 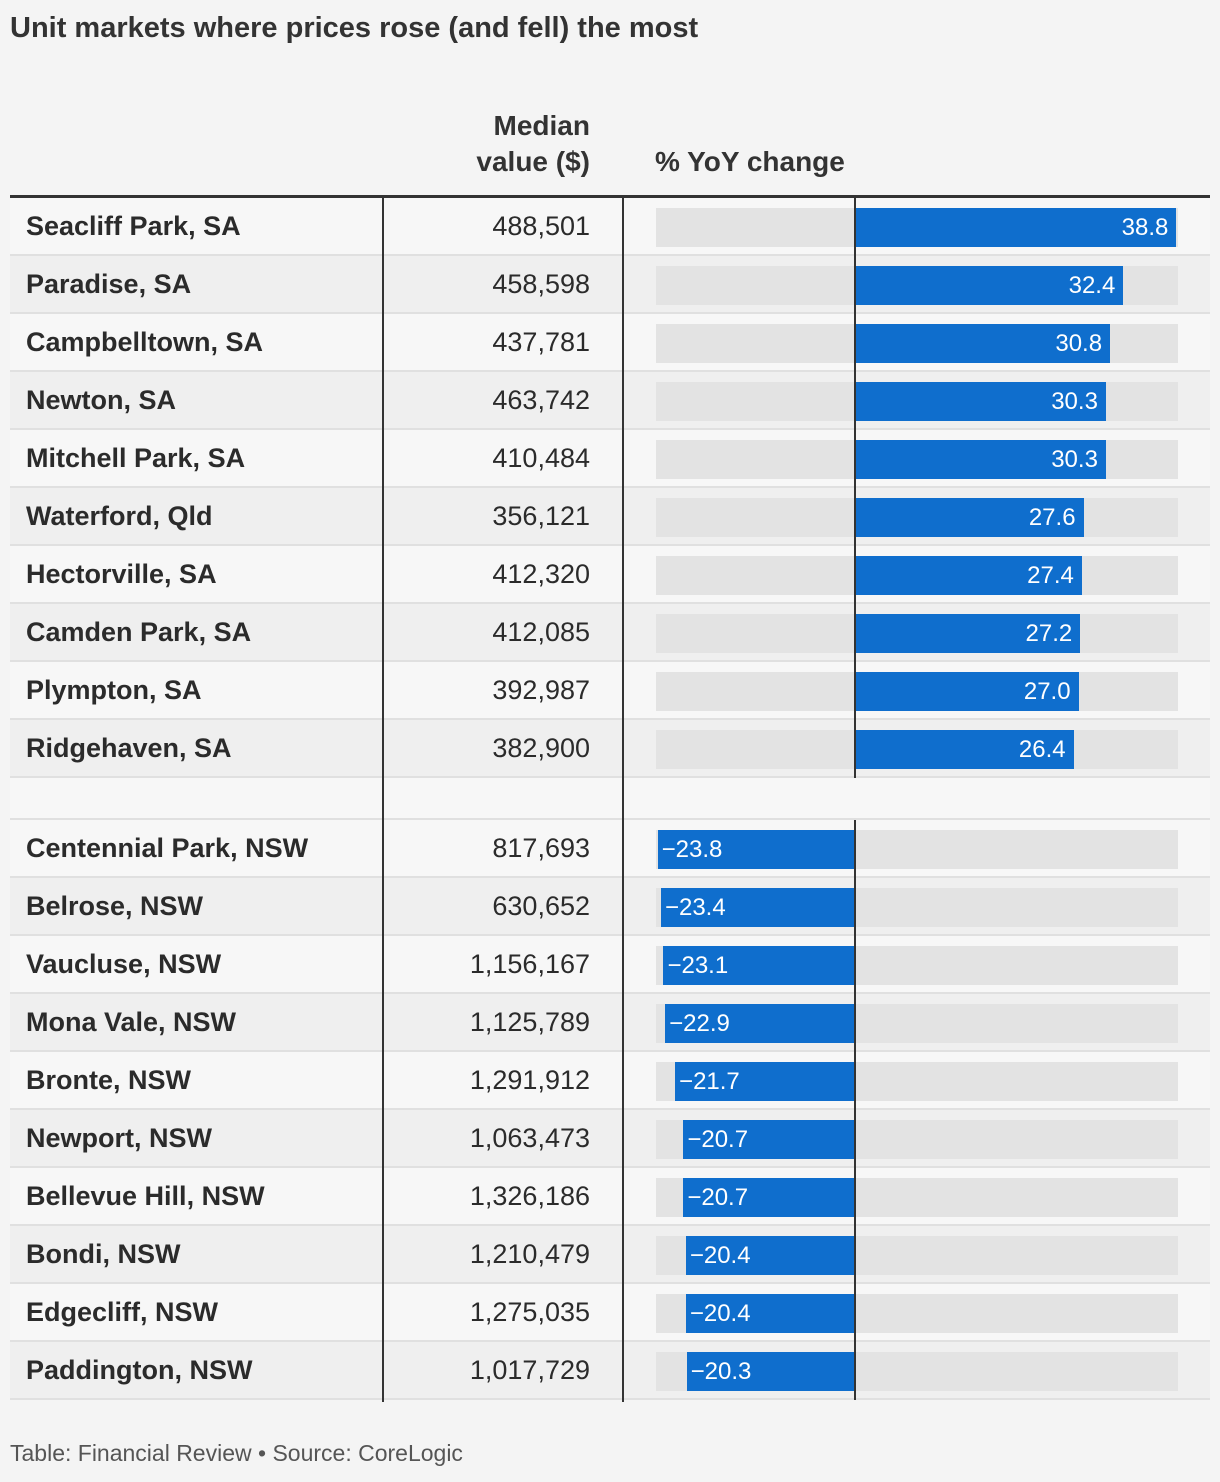 What do you see at coordinates (145, 1196) in the screenshot?
I see `suburb-name: Bellevue Hill, NSW` at bounding box center [145, 1196].